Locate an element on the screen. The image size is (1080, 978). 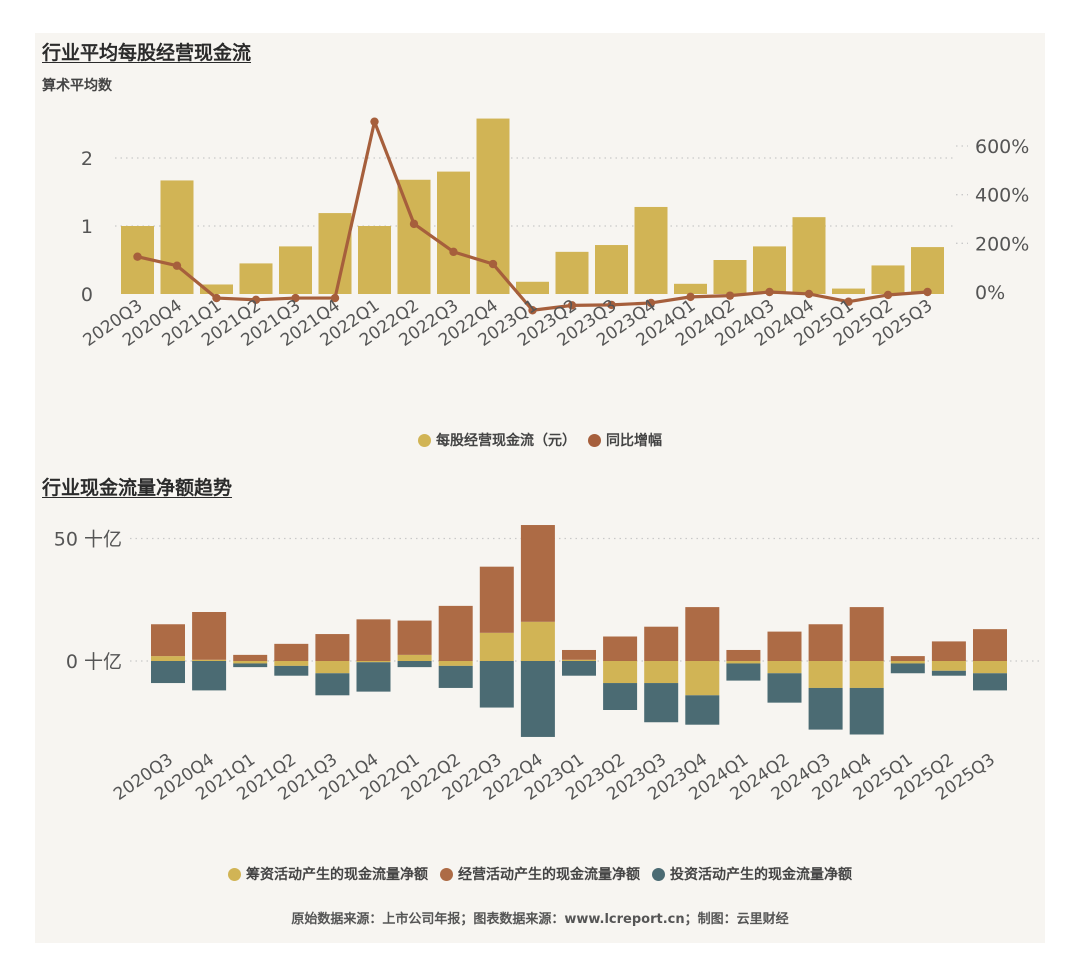
y-tick-label: 50 十亿 is located at coordinates (88, 540).